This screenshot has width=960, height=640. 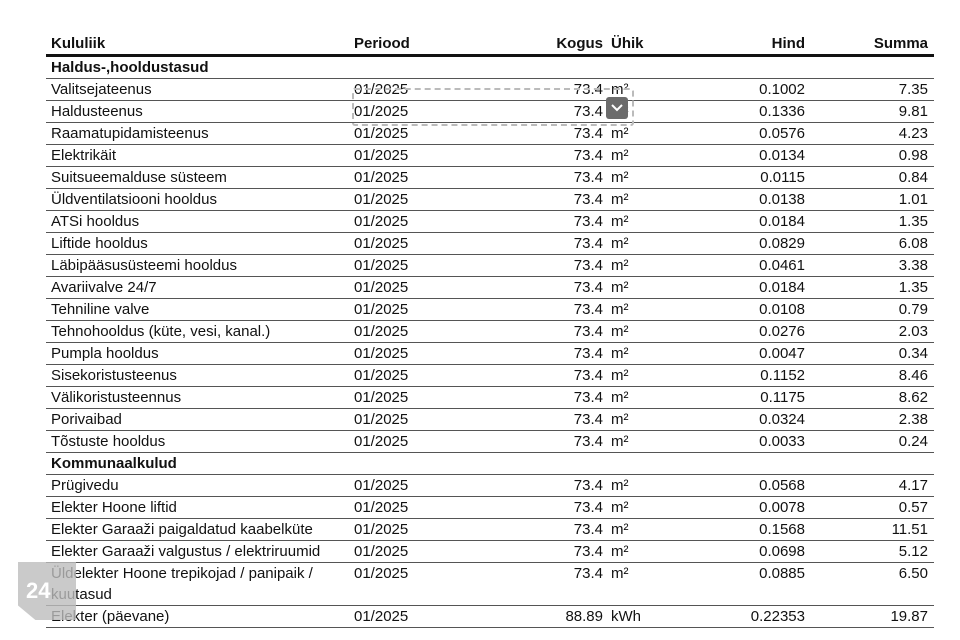 What do you see at coordinates (782, 199) in the screenshot?
I see `cell-price: 0.0138` at bounding box center [782, 199].